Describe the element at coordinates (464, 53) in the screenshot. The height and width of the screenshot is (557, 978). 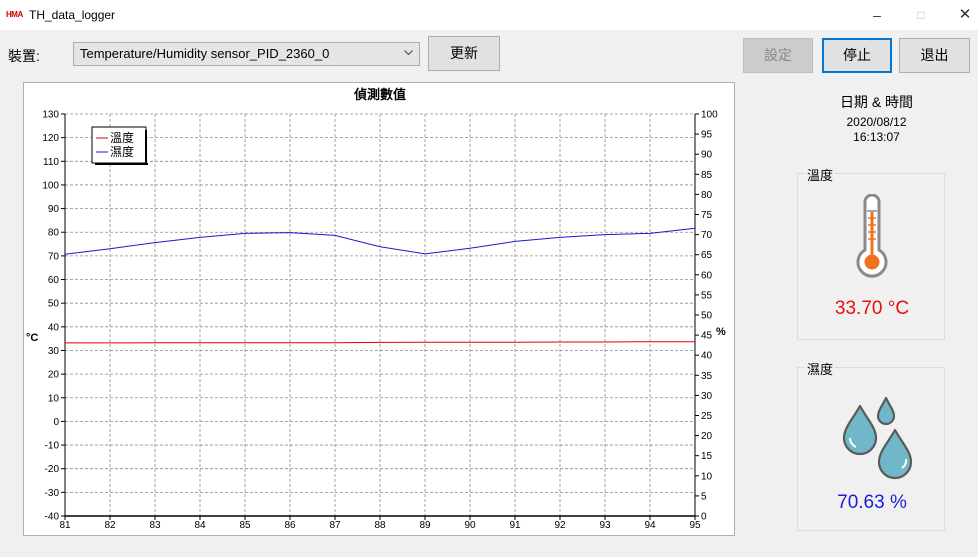
I see `refresh-button: 更新` at that location.